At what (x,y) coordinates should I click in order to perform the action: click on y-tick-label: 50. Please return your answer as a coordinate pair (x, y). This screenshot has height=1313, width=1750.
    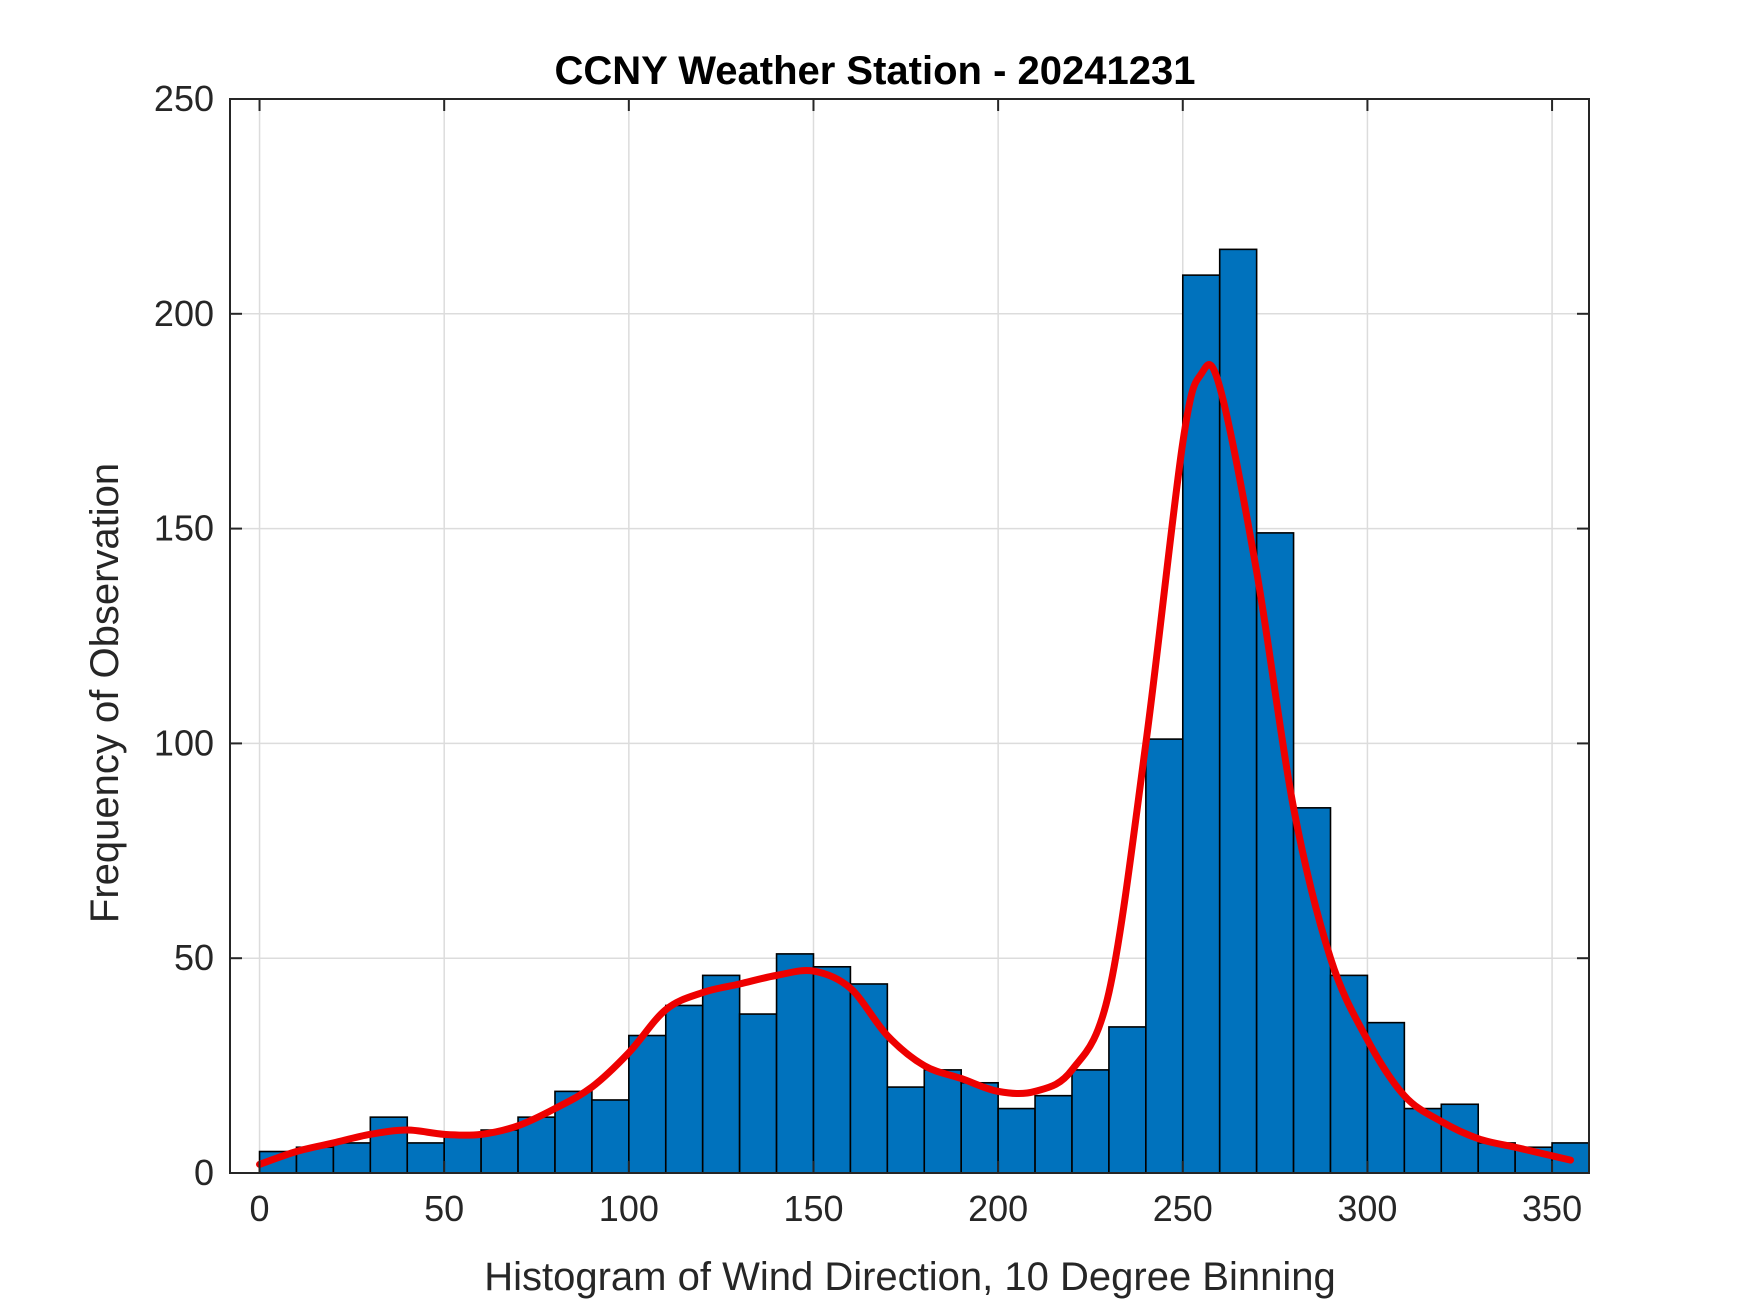
    Looking at the image, I should click on (194, 957).